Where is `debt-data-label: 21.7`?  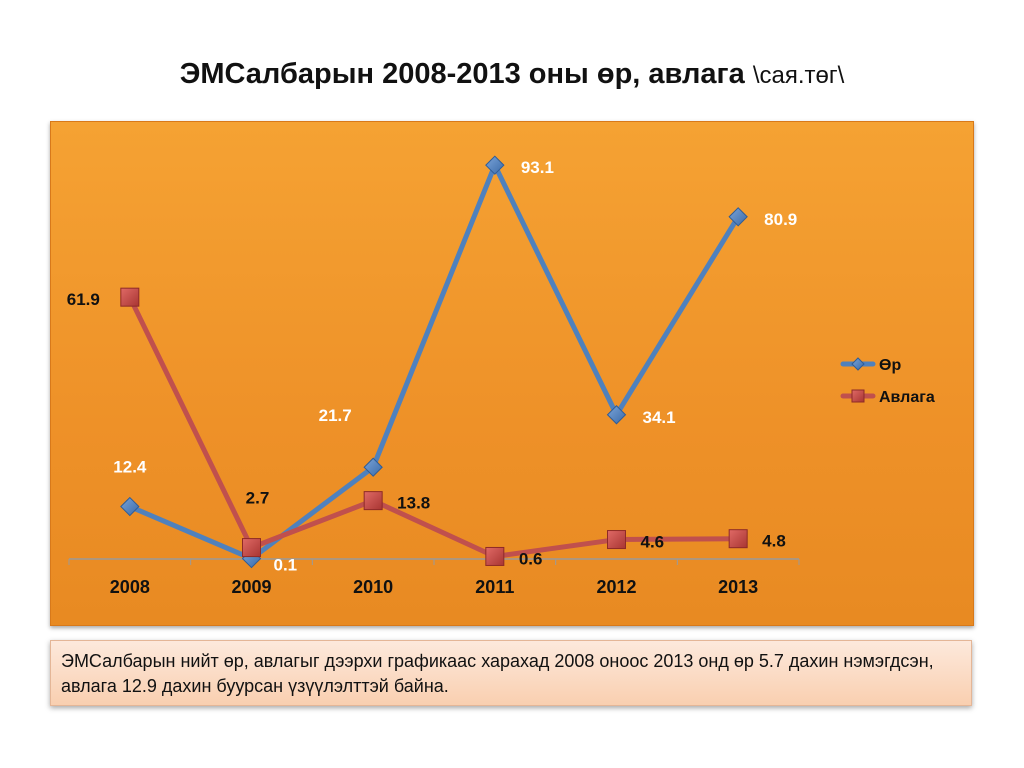
debt-data-label: 21.7 is located at coordinates (335, 415).